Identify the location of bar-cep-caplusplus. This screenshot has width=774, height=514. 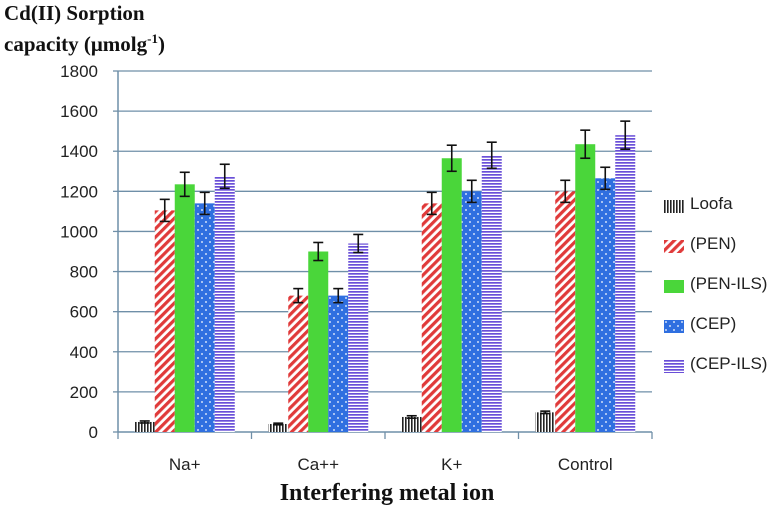
(338, 363).